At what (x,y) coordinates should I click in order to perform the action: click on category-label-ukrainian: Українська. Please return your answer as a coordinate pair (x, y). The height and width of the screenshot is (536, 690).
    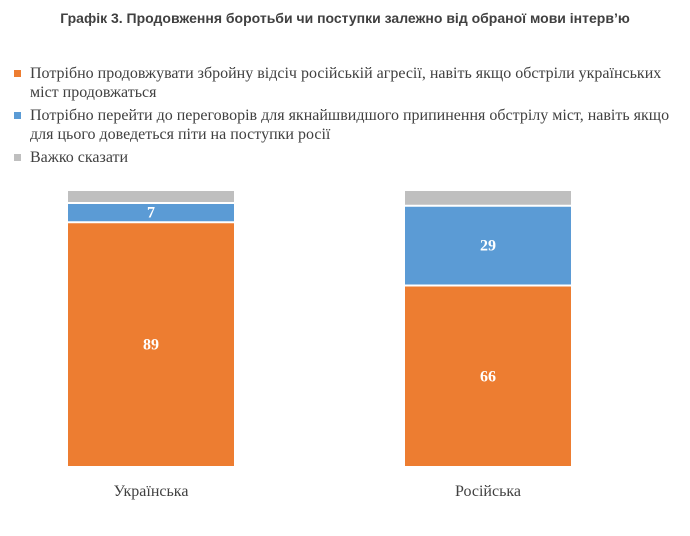
    Looking at the image, I should click on (151, 491).